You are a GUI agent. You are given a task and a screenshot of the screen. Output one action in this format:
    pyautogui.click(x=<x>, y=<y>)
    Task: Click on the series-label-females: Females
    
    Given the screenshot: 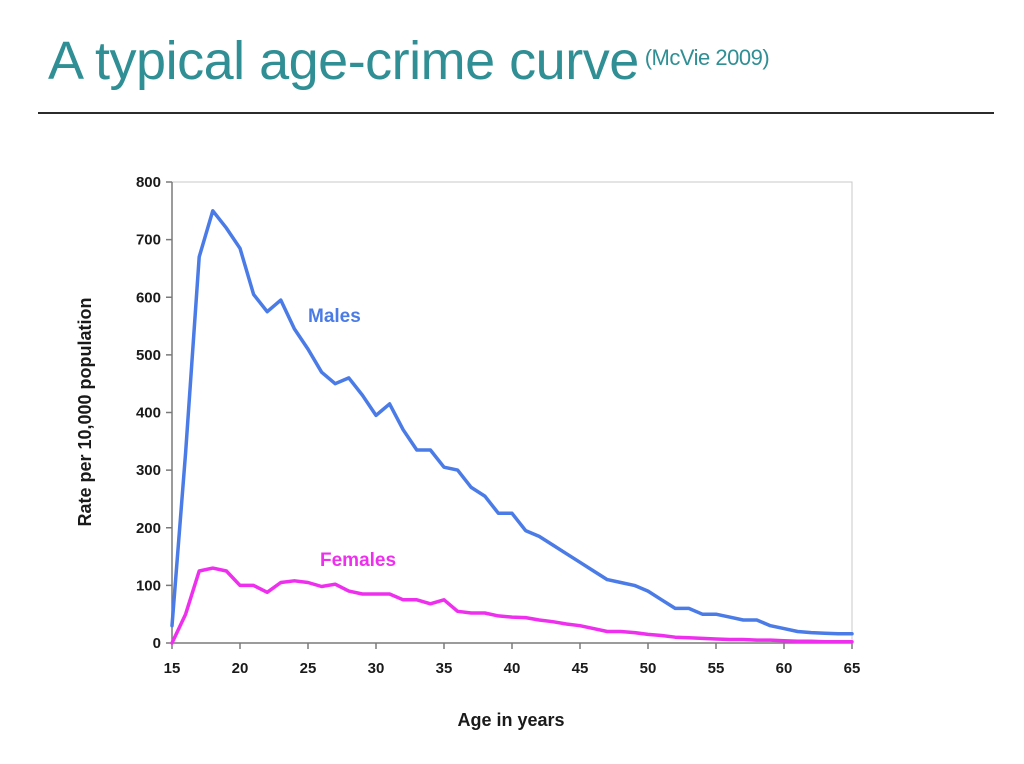 What is the action you would take?
    pyautogui.click(x=358, y=560)
    